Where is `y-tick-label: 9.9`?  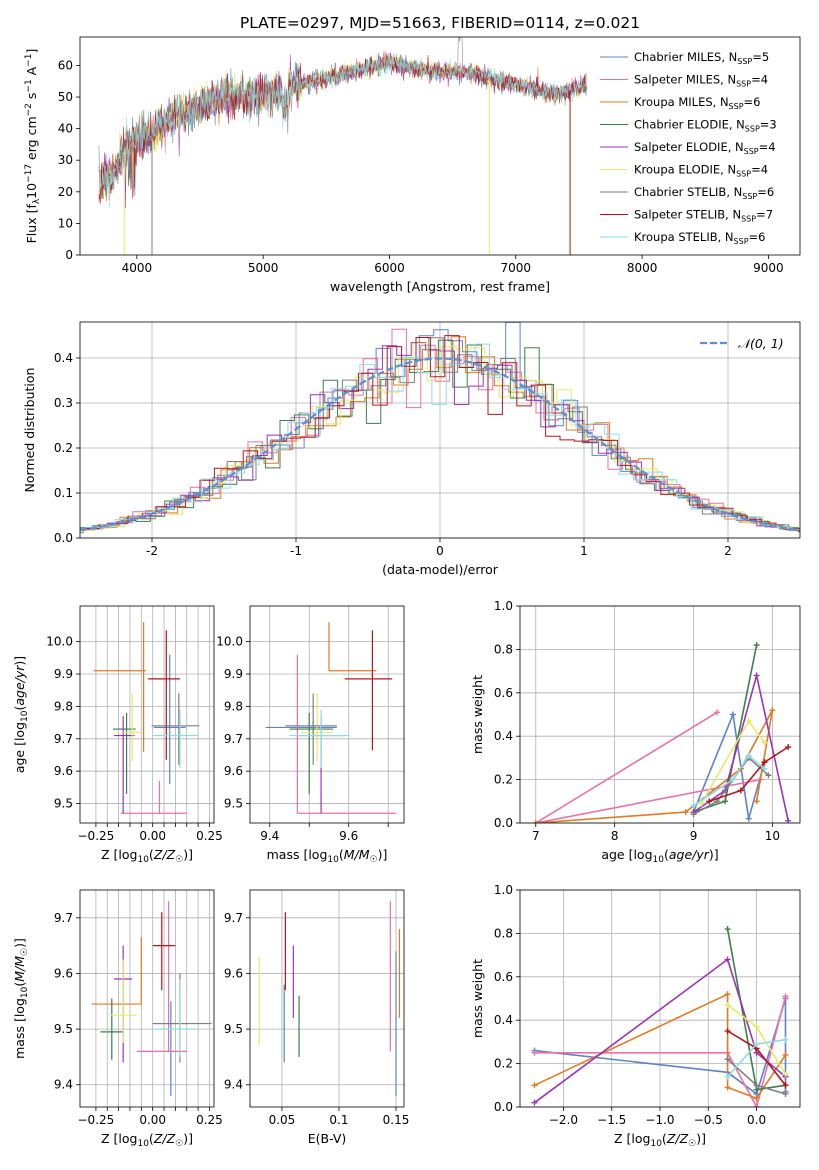
y-tick-label: 9.9 is located at coordinates (233, 674).